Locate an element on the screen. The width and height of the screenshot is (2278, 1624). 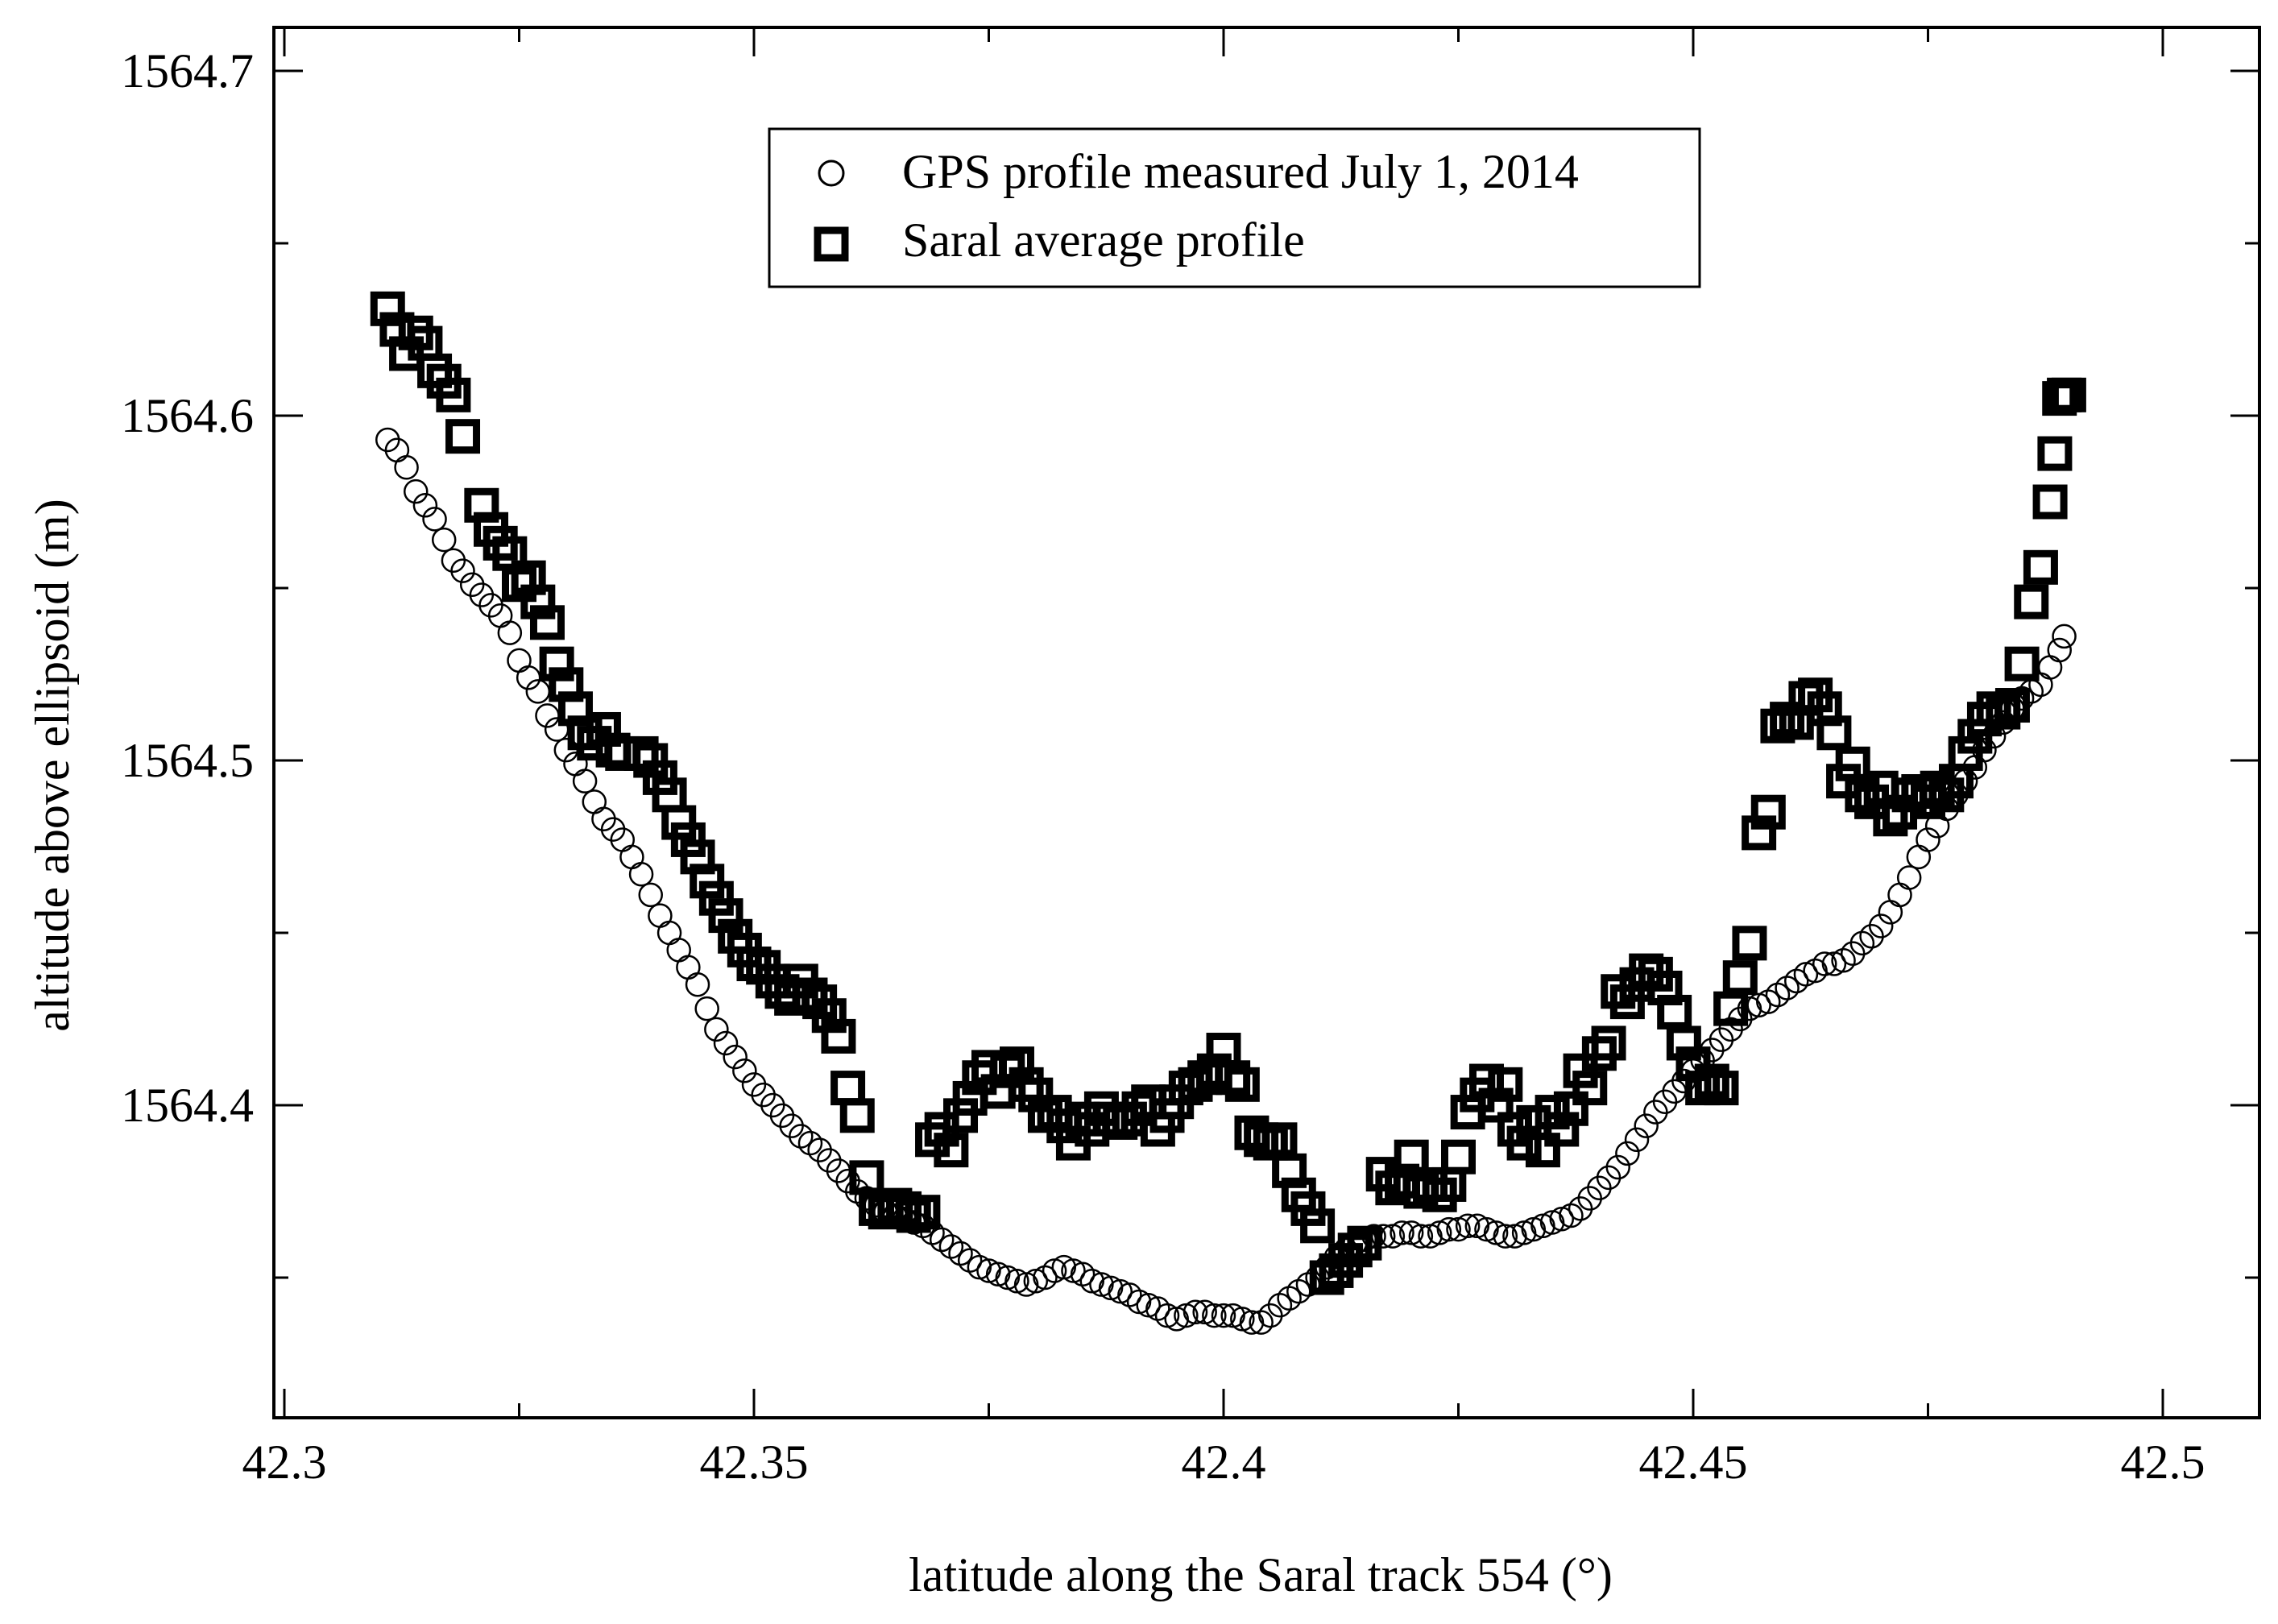
x-tick-label: 42.45 is located at coordinates (1693, 1463).